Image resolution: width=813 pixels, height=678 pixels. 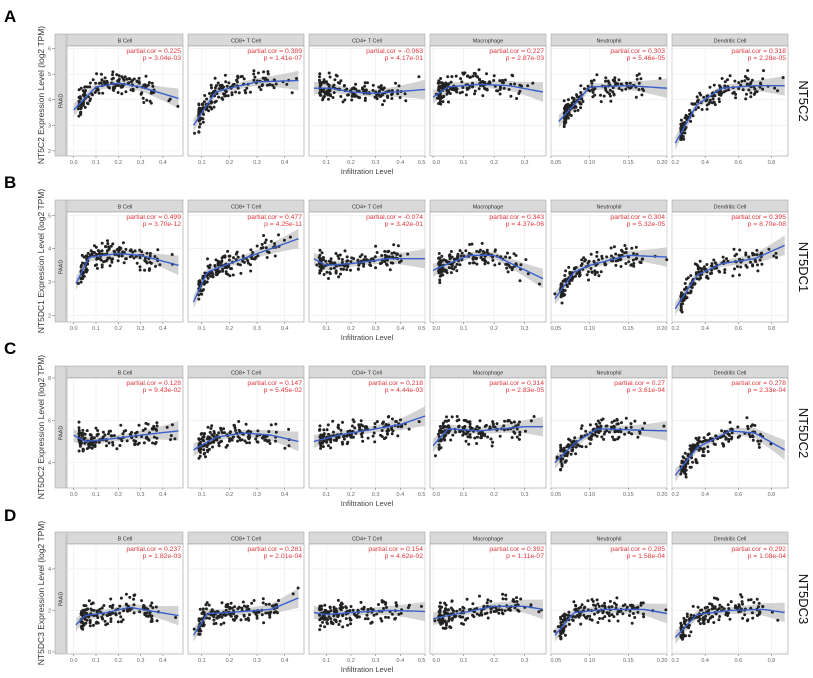 I want to click on plot-area, so click(x=609, y=267).